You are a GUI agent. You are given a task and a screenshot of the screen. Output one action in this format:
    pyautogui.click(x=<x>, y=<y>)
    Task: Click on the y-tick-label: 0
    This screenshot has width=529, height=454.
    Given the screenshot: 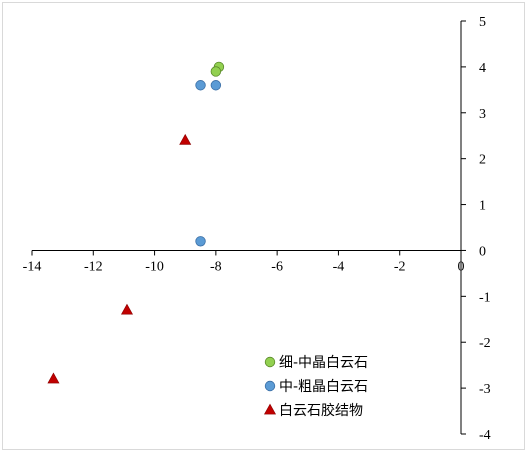 What is the action you would take?
    pyautogui.click(x=482, y=251)
    